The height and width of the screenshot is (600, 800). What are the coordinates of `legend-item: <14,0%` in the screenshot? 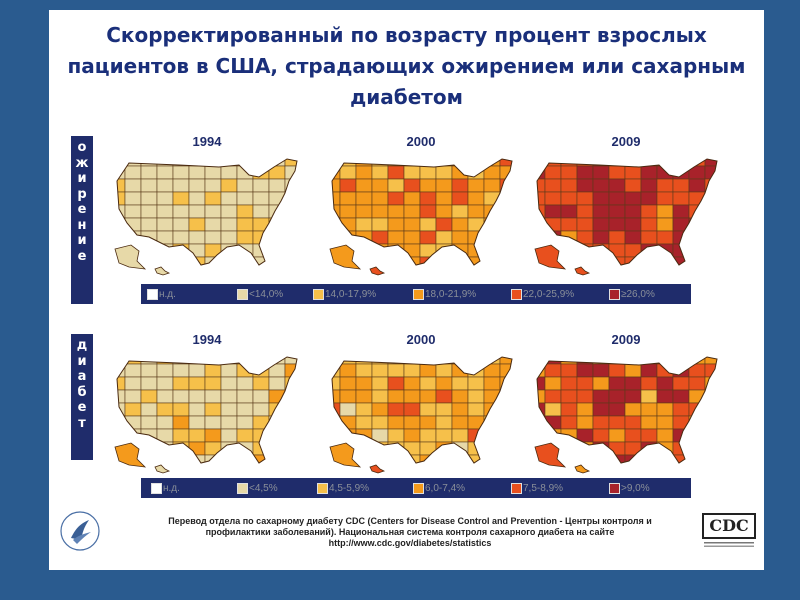 It's located at (260, 294).